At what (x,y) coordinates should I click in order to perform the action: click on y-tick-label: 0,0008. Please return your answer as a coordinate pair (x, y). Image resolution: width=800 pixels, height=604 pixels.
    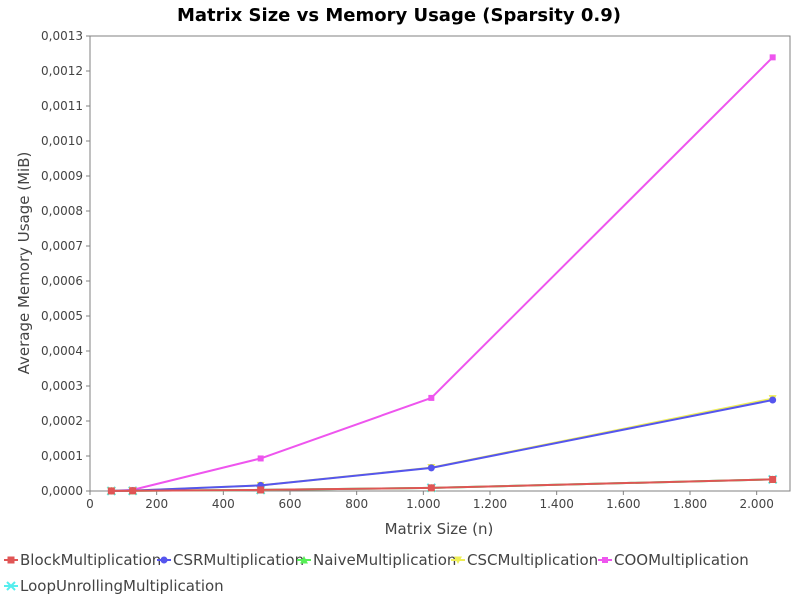
    Looking at the image, I should click on (62, 211).